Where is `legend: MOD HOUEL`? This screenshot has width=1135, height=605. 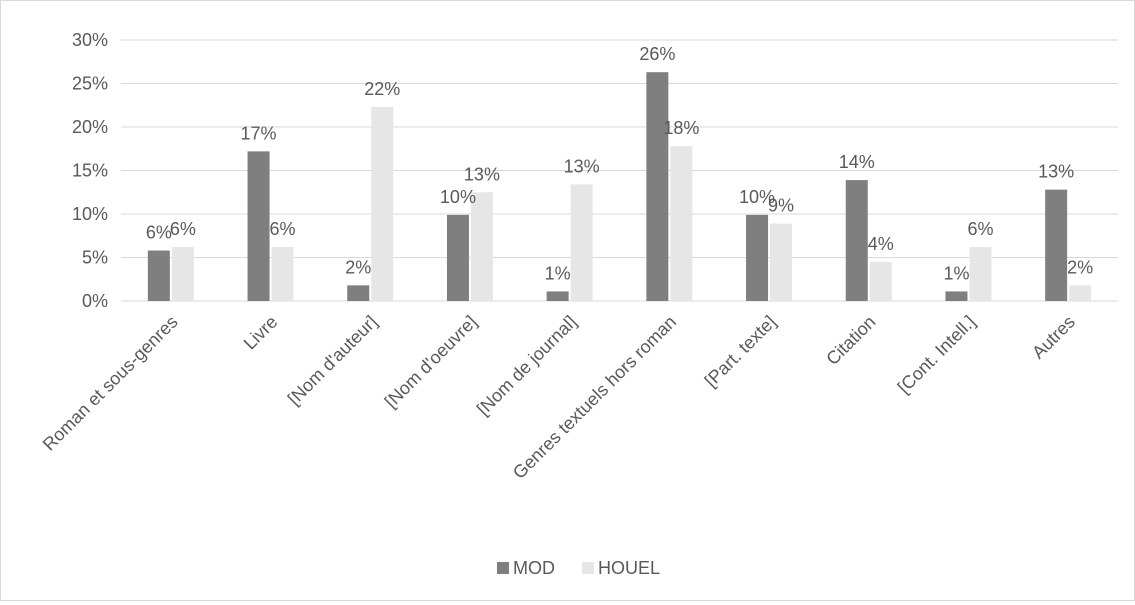 legend: MOD HOUEL is located at coordinates (578, 568).